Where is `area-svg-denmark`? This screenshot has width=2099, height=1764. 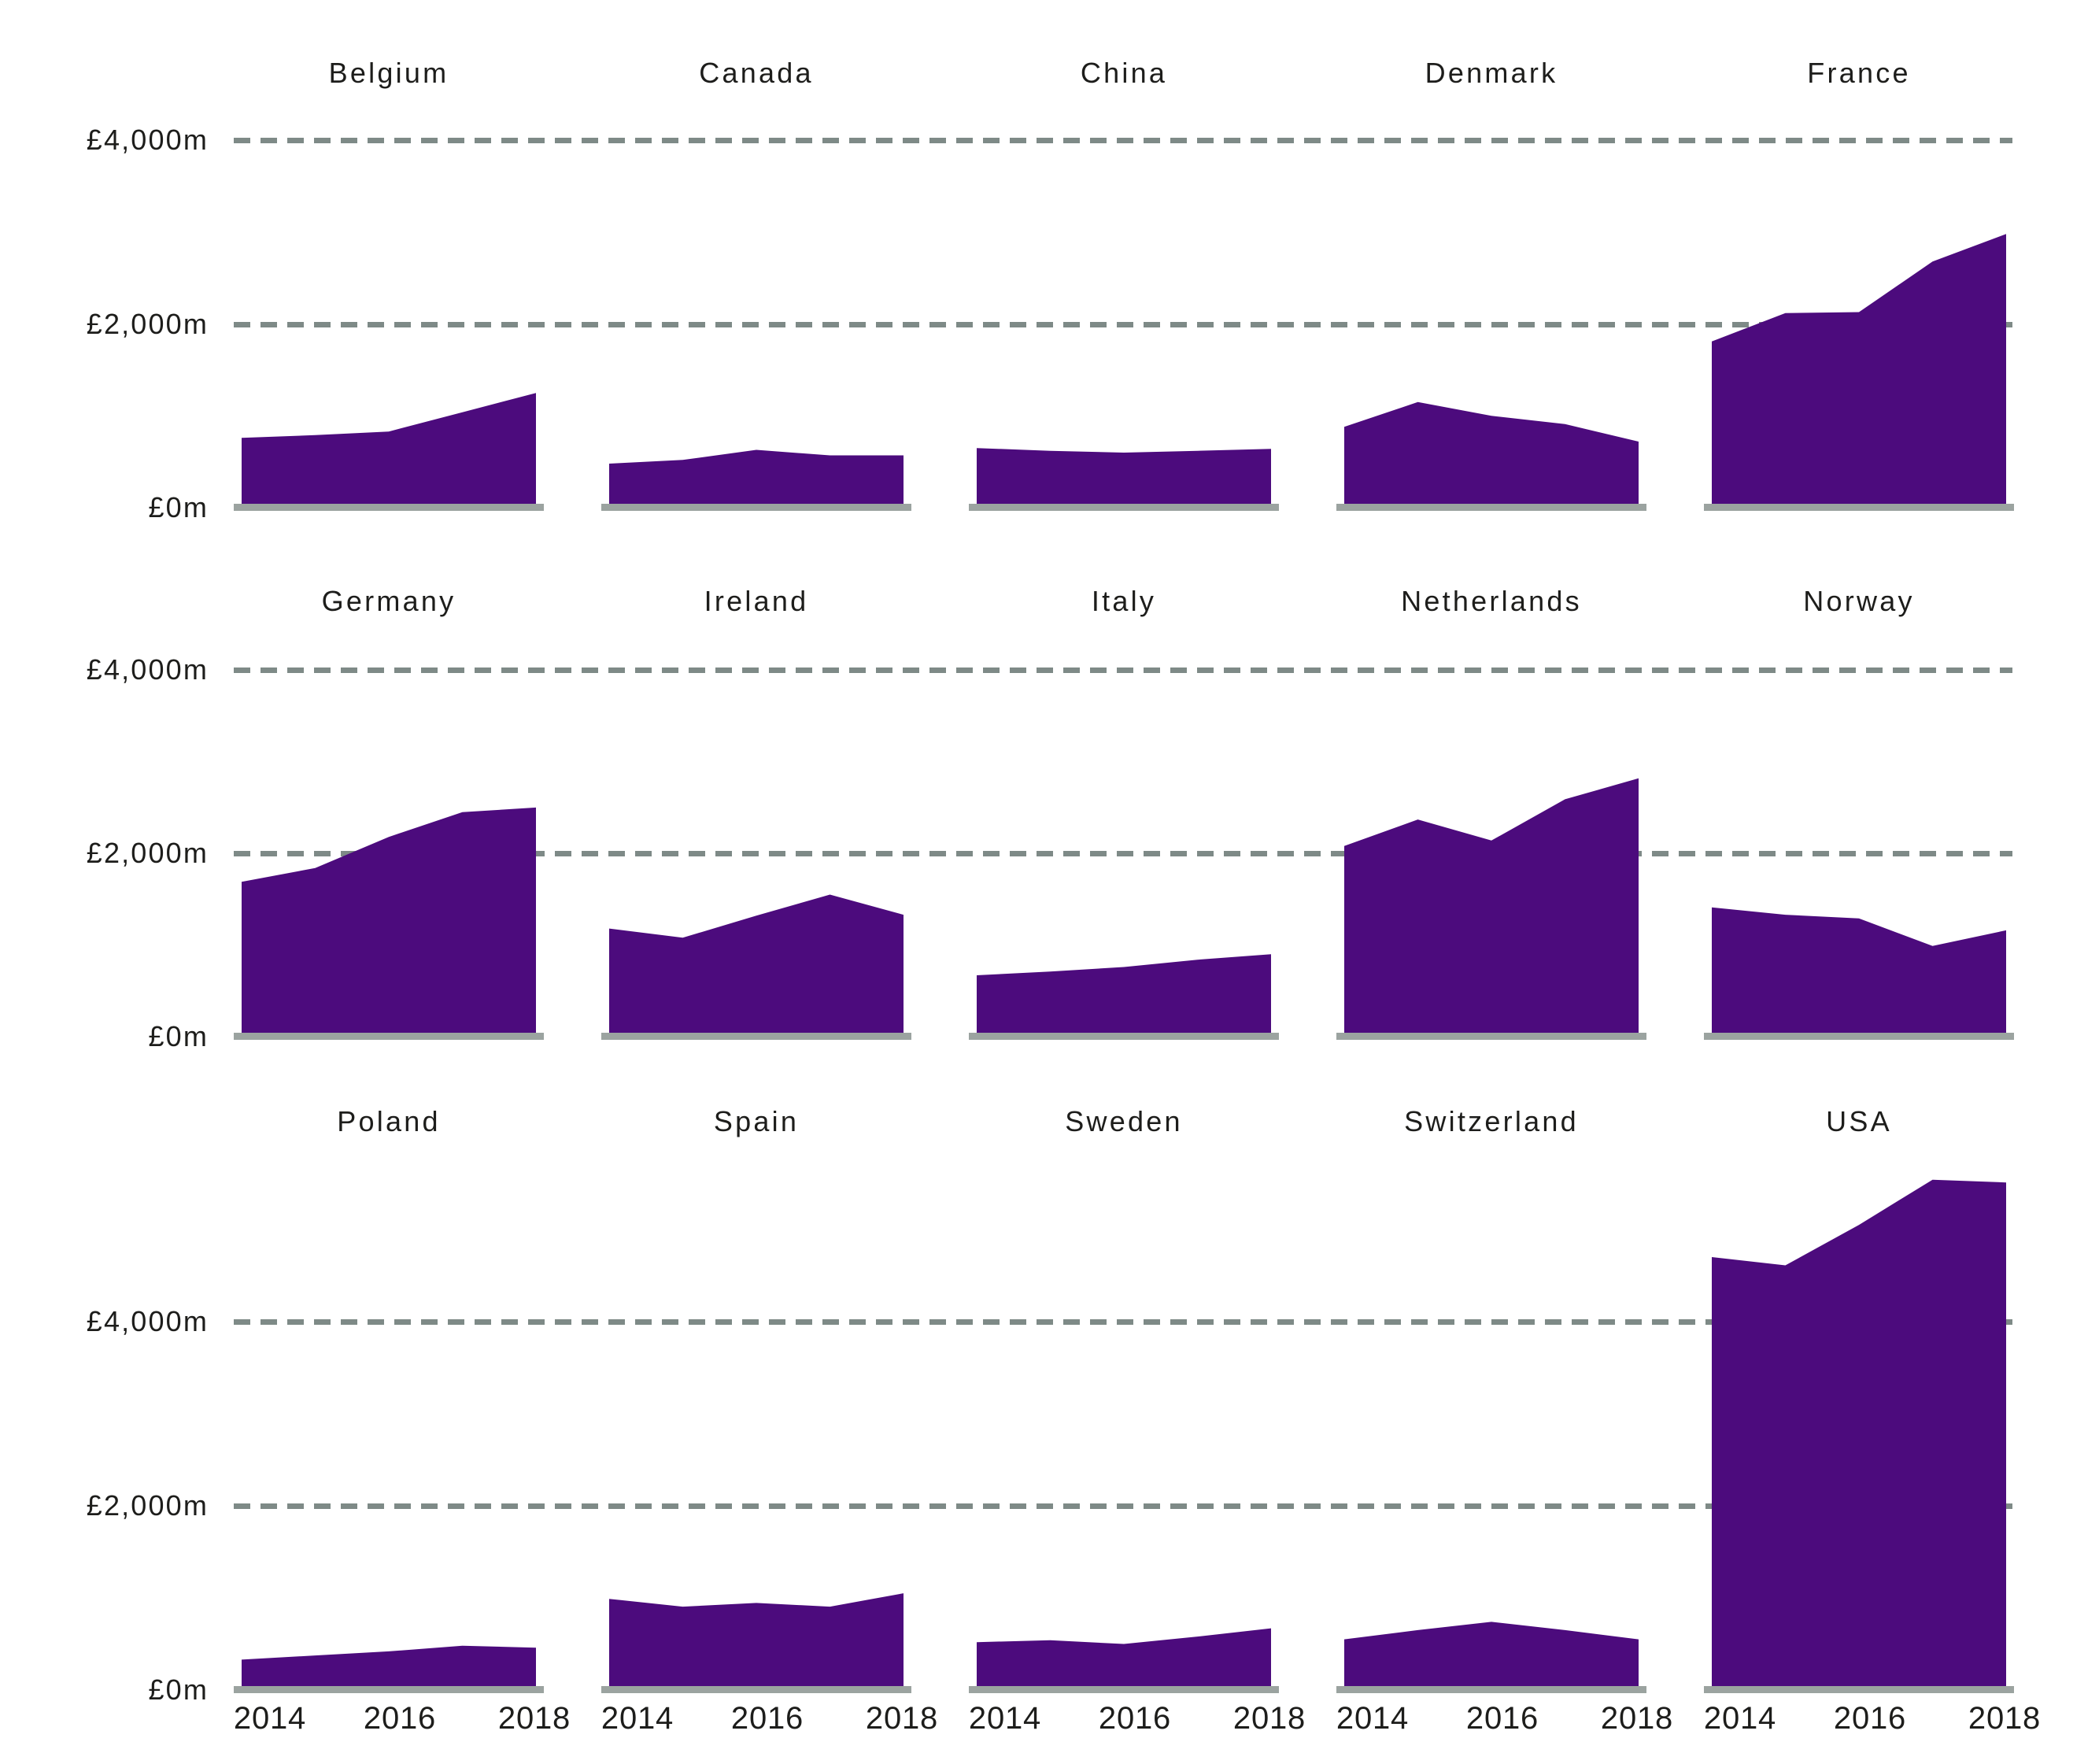 area-svg-denmark is located at coordinates (1491, 455).